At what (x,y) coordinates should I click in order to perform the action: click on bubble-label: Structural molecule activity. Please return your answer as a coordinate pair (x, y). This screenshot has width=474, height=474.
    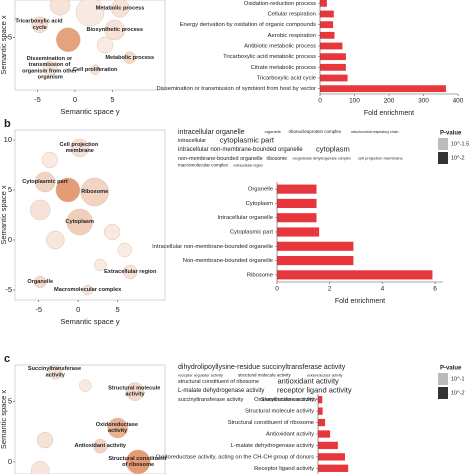
    Looking at the image, I should click on (135, 392).